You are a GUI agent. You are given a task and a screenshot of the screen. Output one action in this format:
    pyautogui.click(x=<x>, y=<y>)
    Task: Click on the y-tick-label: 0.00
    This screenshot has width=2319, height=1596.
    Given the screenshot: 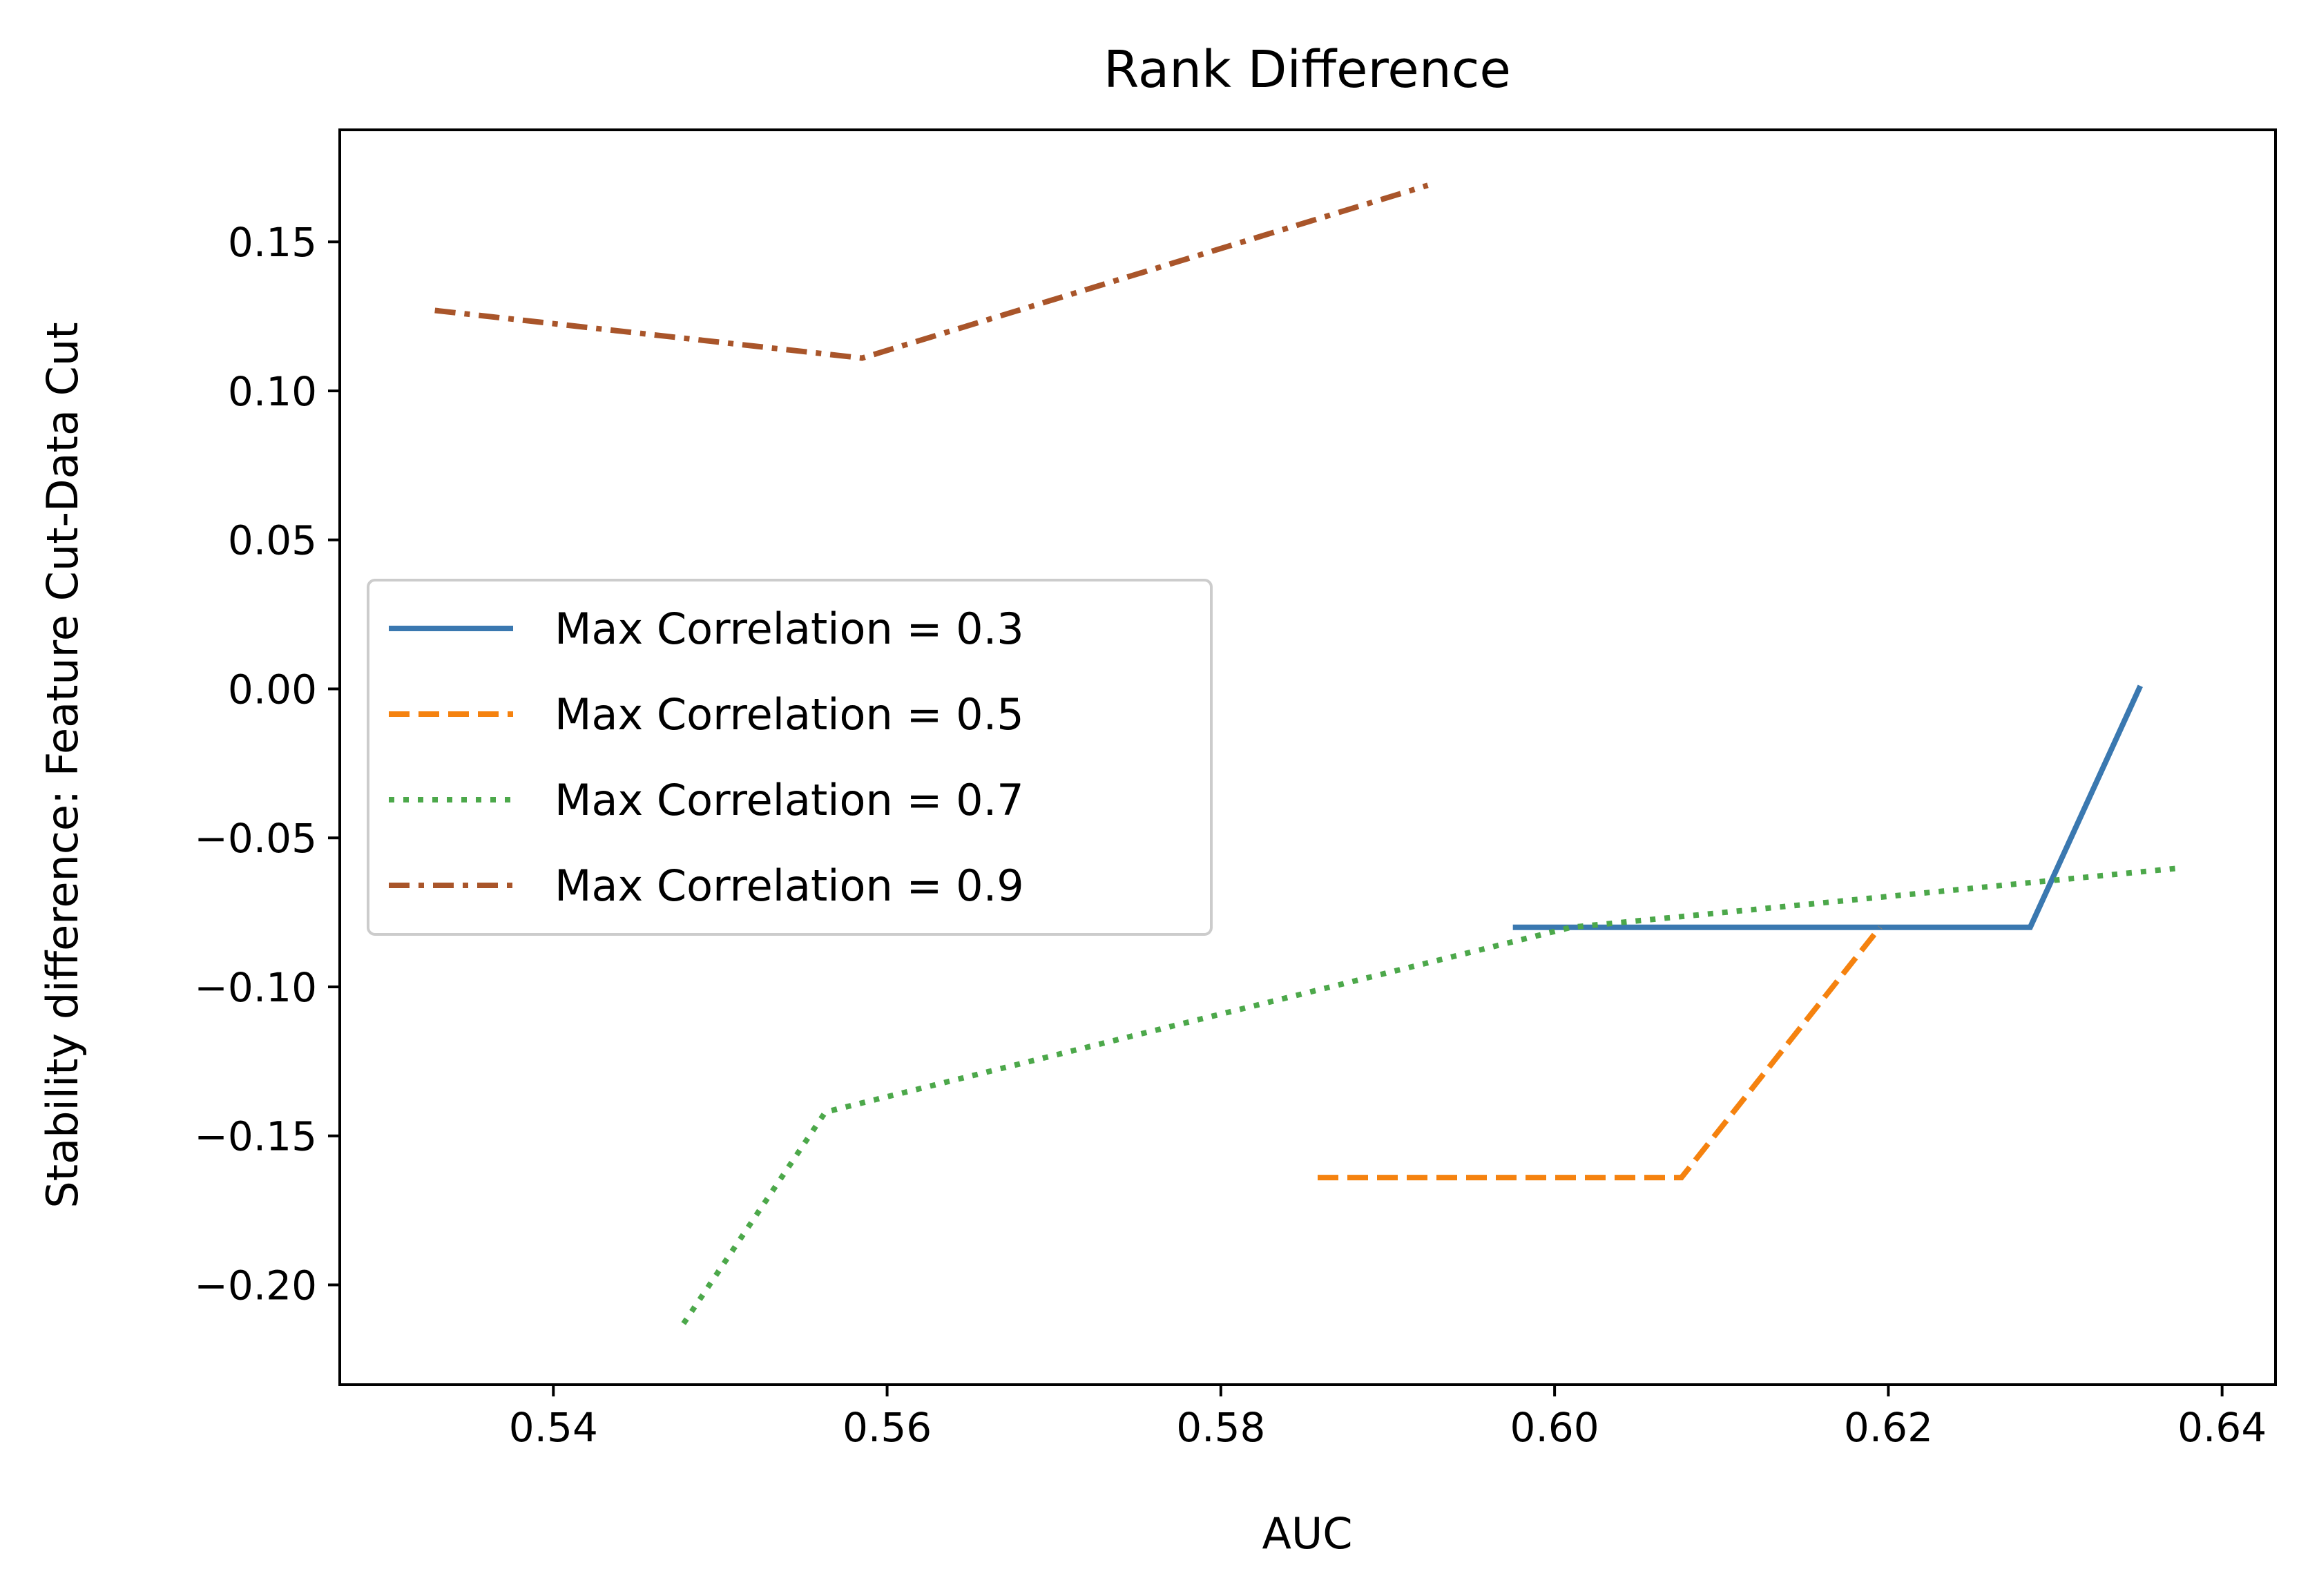 What is the action you would take?
    pyautogui.click(x=272, y=689)
    